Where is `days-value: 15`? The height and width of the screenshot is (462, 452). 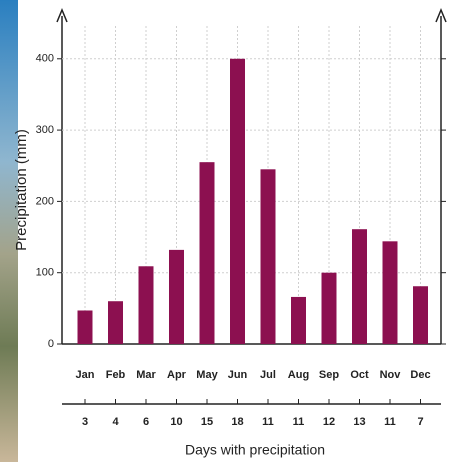 days-value: 15 is located at coordinates (207, 422).